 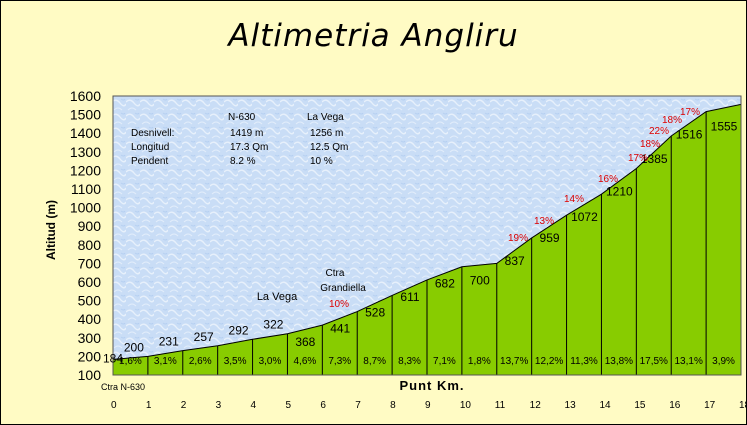 I want to click on altitude-label: 959, so click(x=550, y=238).